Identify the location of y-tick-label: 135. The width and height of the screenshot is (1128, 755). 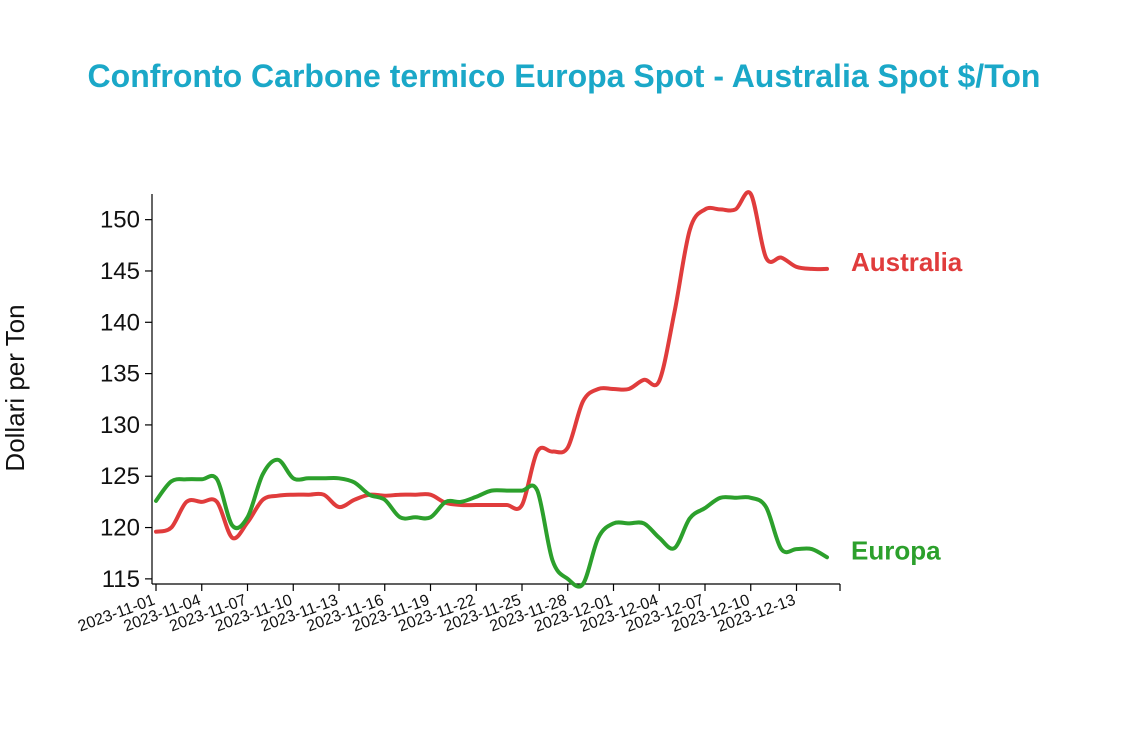
(120, 374).